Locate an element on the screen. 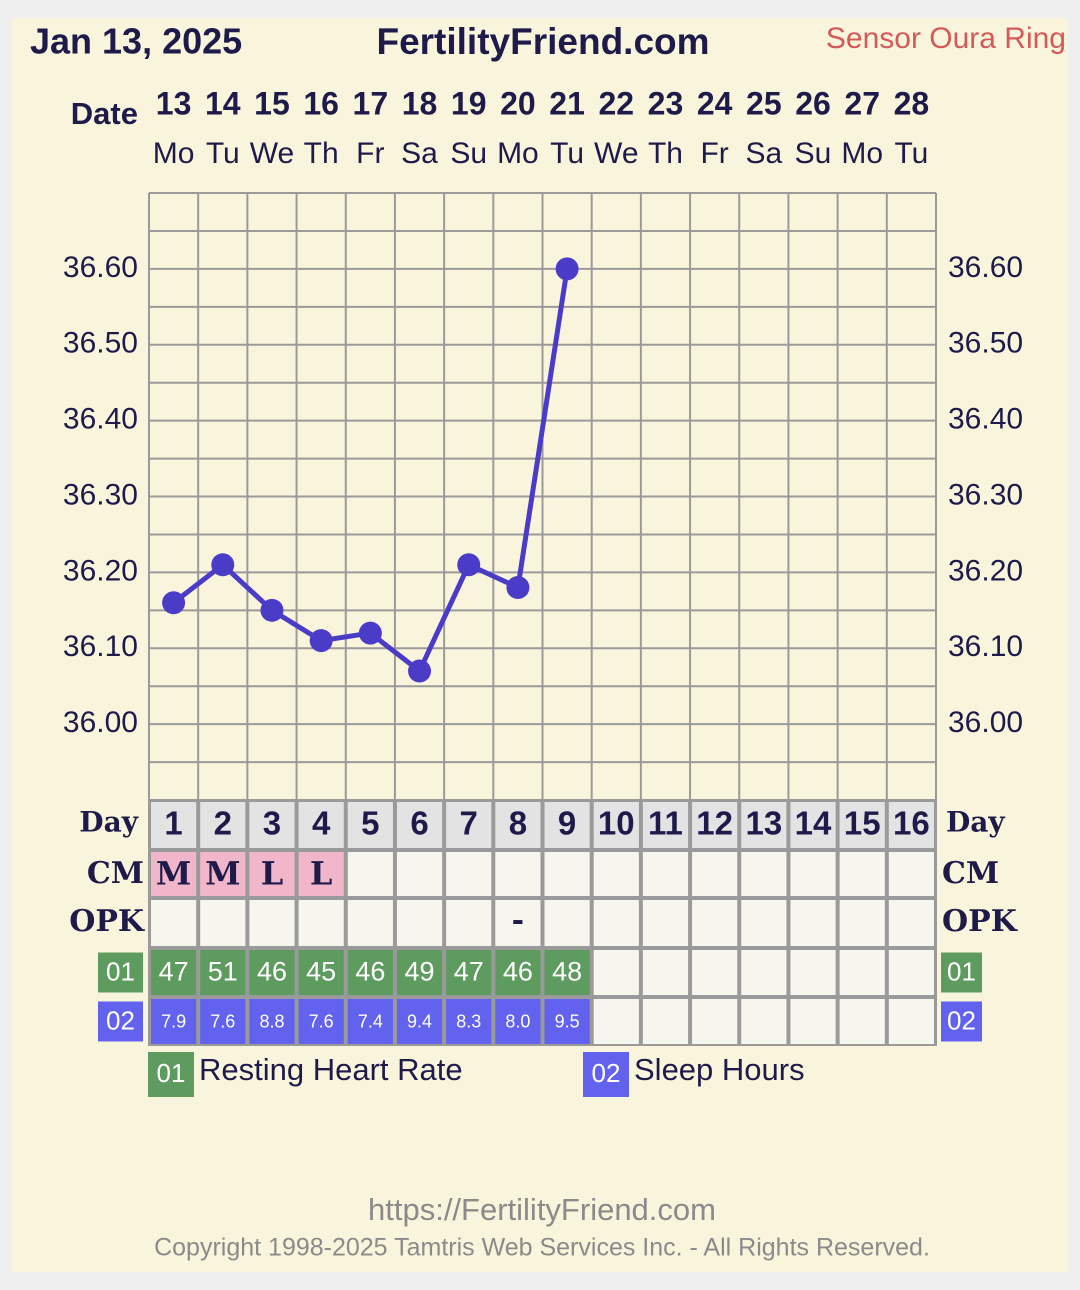 The width and height of the screenshot is (1080, 1290). day-number: 2 is located at coordinates (223, 823).